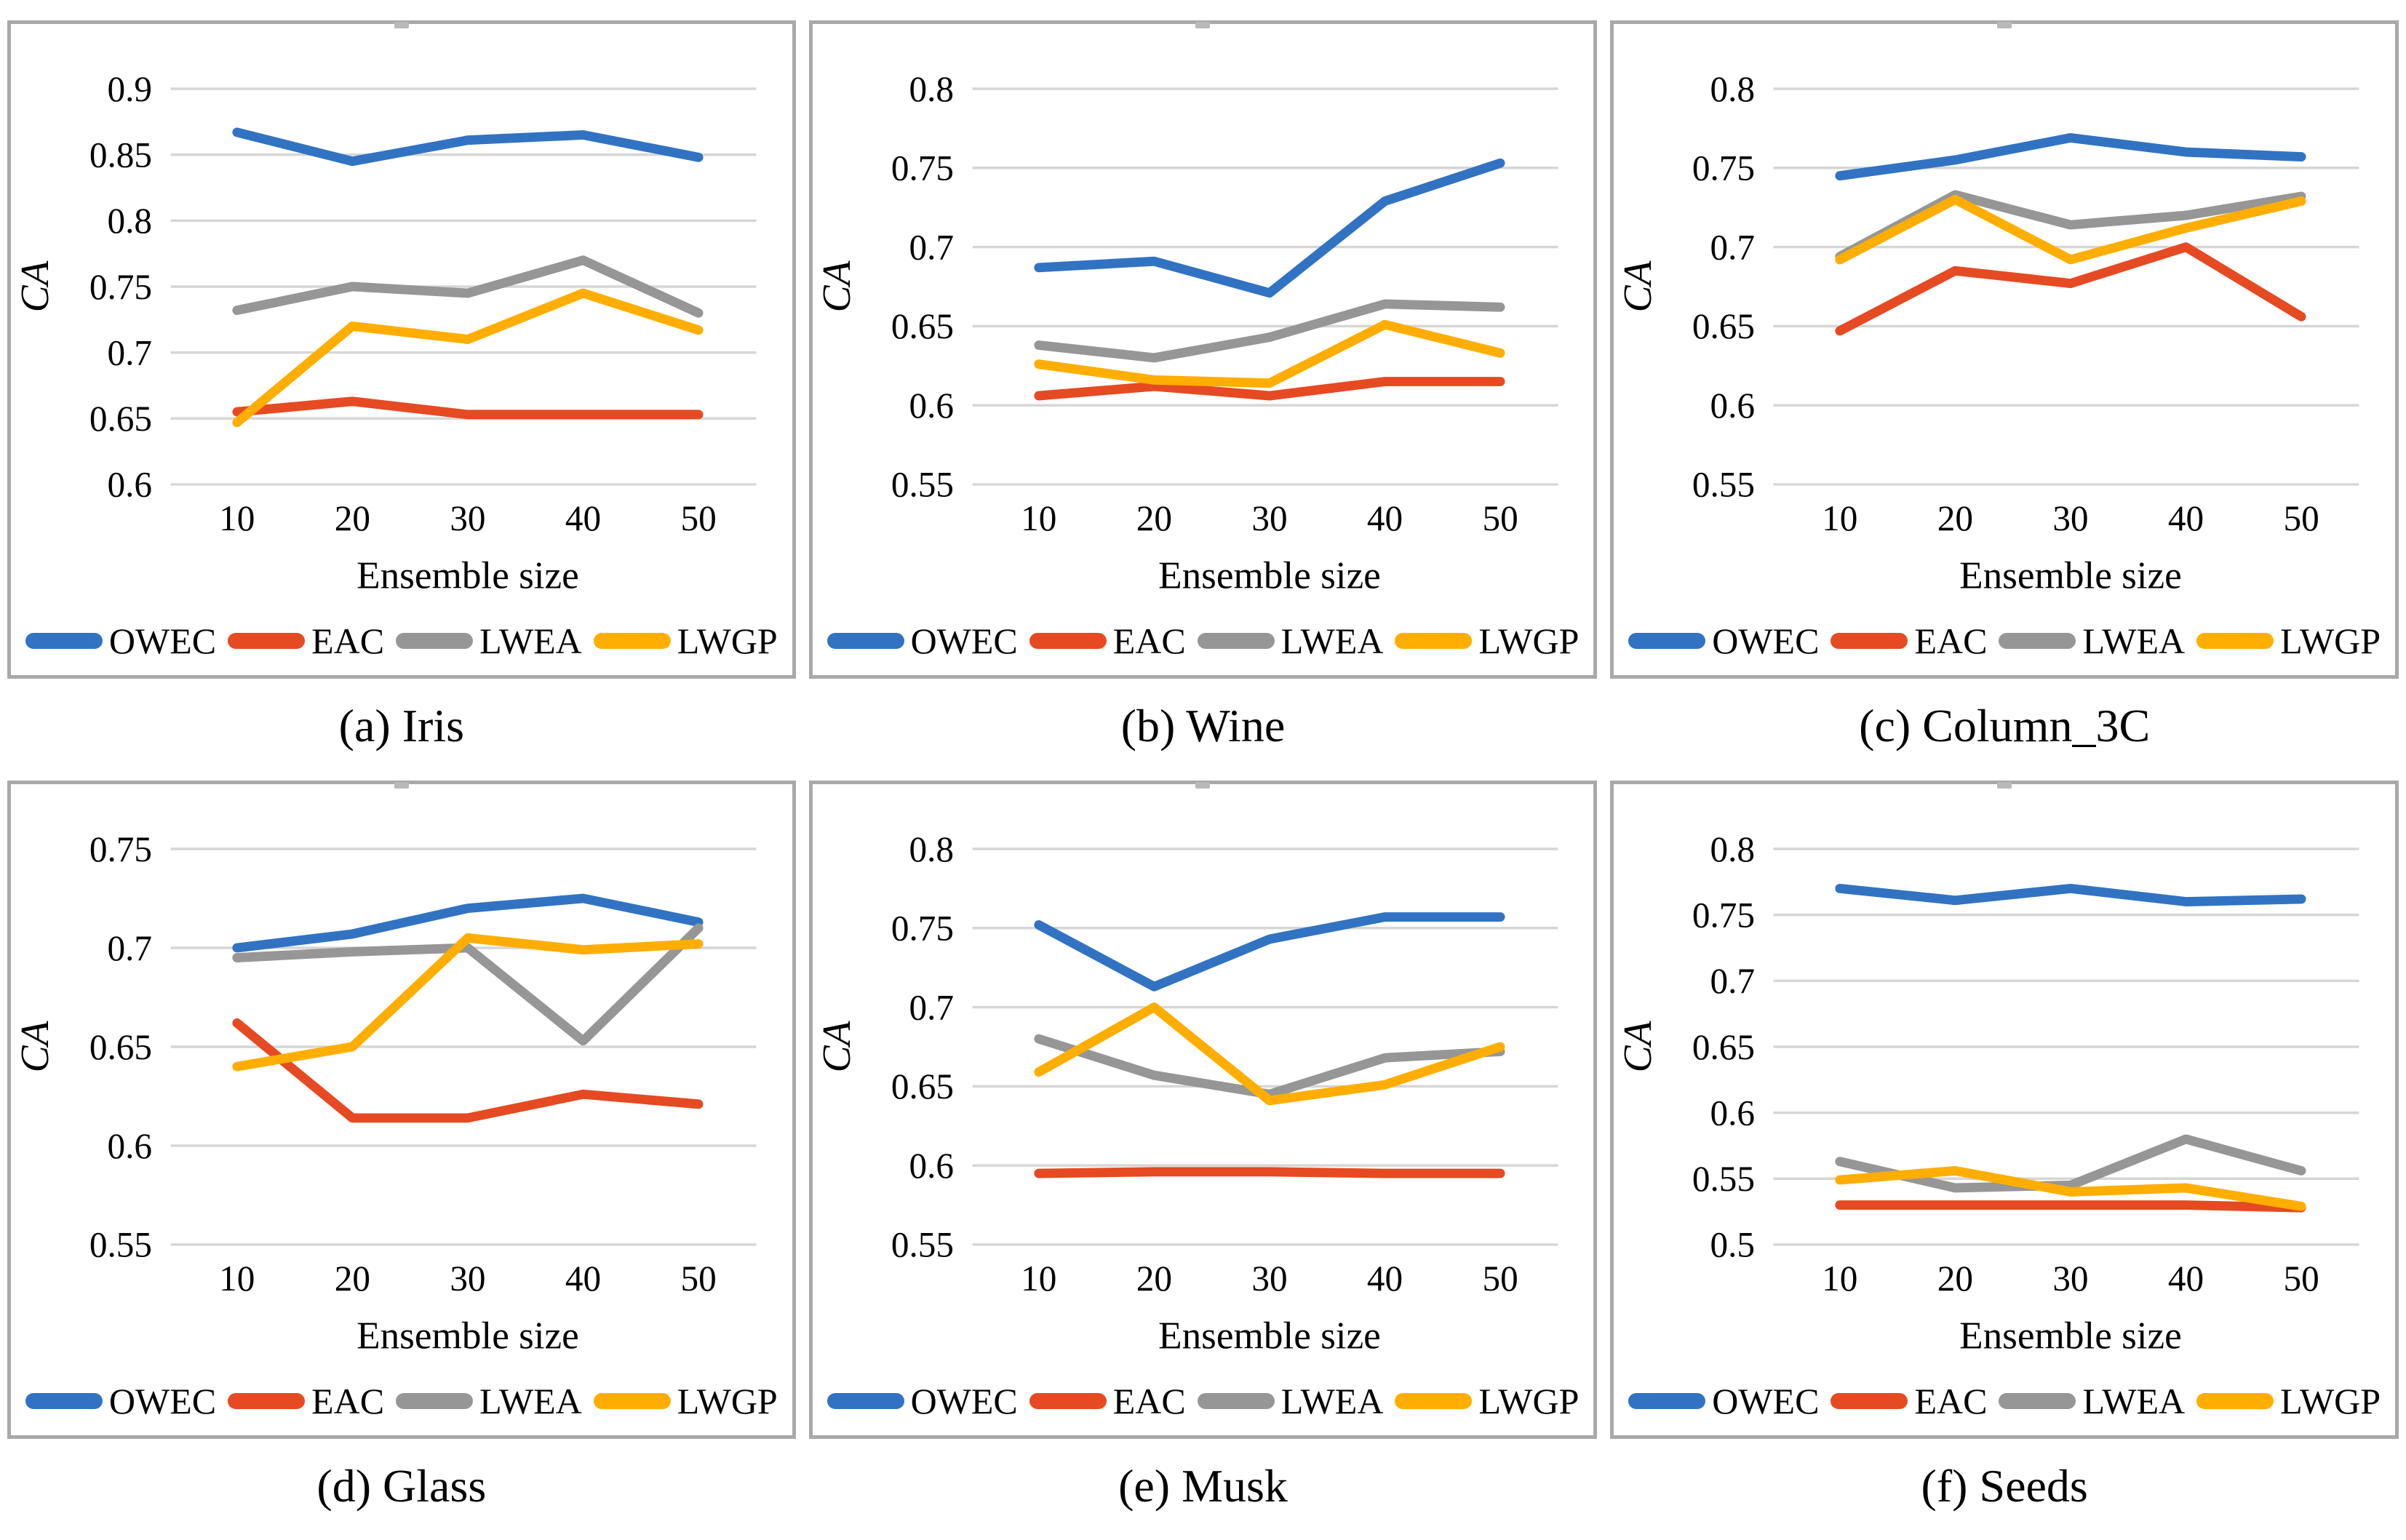  What do you see at coordinates (401, 1486) in the screenshot?
I see `caption-glass: (d) Glass` at bounding box center [401, 1486].